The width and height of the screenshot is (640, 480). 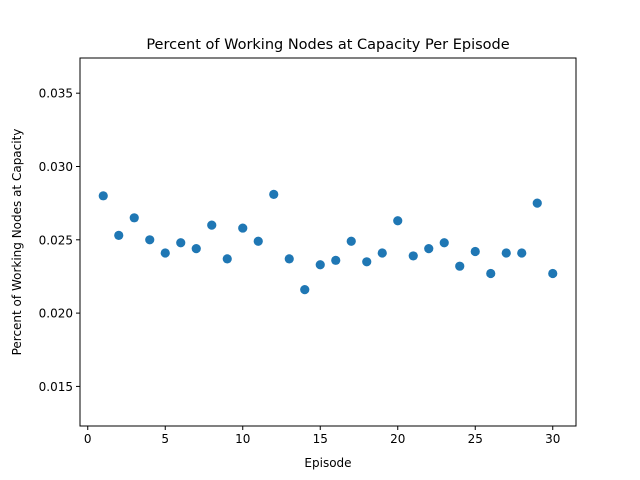 What do you see at coordinates (242, 439) in the screenshot?
I see `x-tick-label: 10` at bounding box center [242, 439].